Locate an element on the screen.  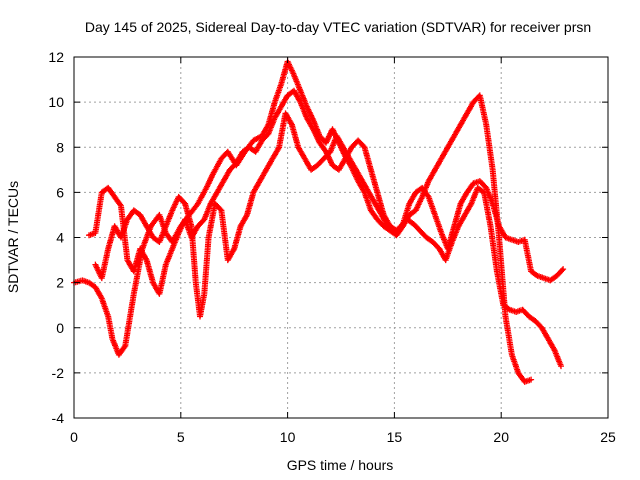
x-tick-label: 5 is located at coordinates (181, 437).